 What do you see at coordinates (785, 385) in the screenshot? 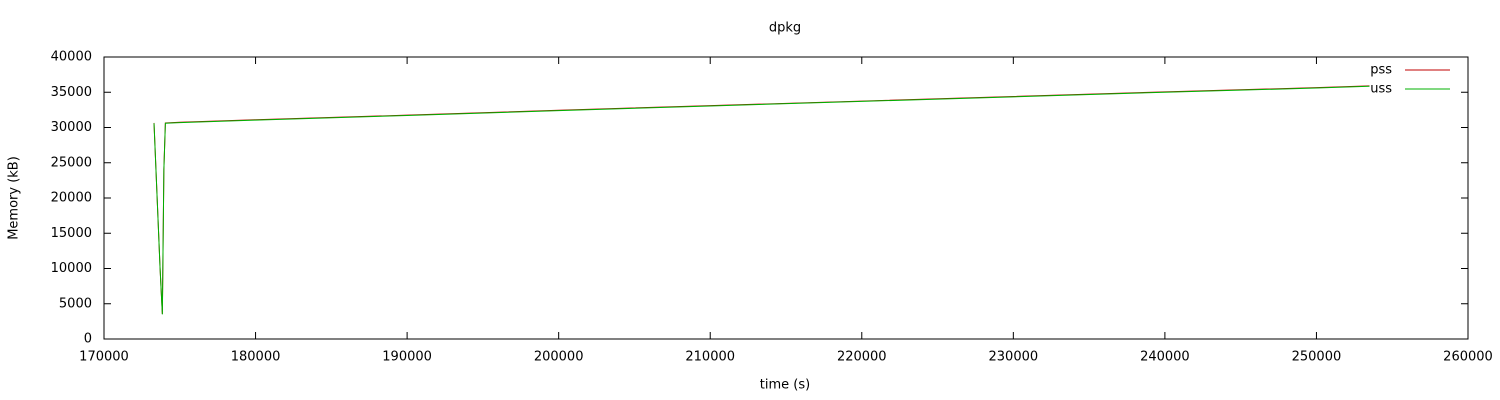
I see `x-axis-label: time (s)` at bounding box center [785, 385].